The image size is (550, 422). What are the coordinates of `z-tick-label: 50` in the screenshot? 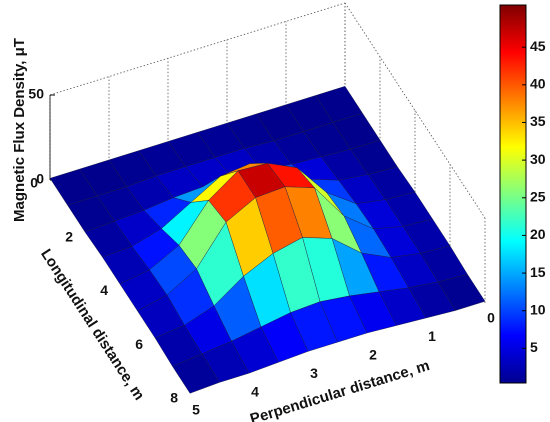 It's located at (36, 94).